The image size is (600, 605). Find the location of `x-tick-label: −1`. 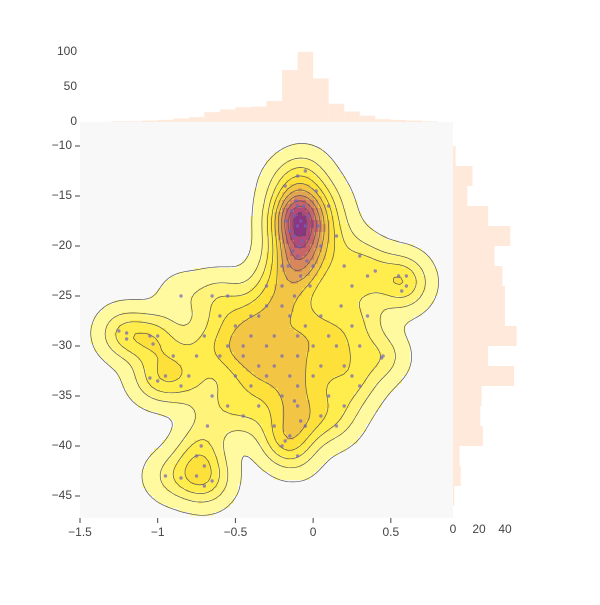

x-tick-label: −1 is located at coordinates (158, 532).